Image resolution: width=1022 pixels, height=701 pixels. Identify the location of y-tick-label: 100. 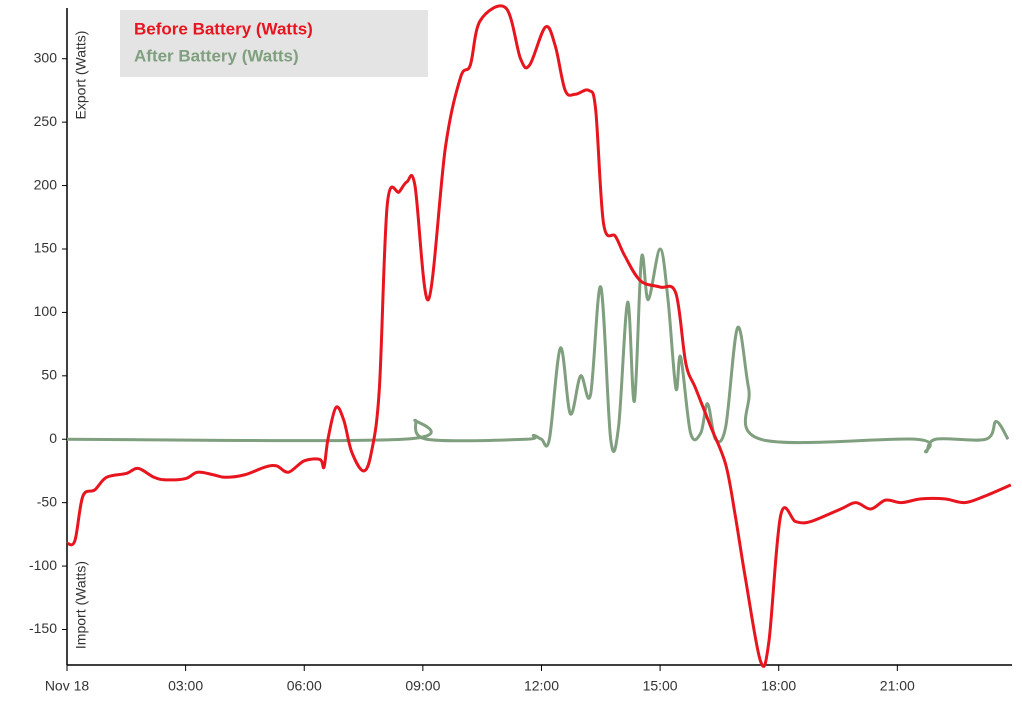
(46, 311).